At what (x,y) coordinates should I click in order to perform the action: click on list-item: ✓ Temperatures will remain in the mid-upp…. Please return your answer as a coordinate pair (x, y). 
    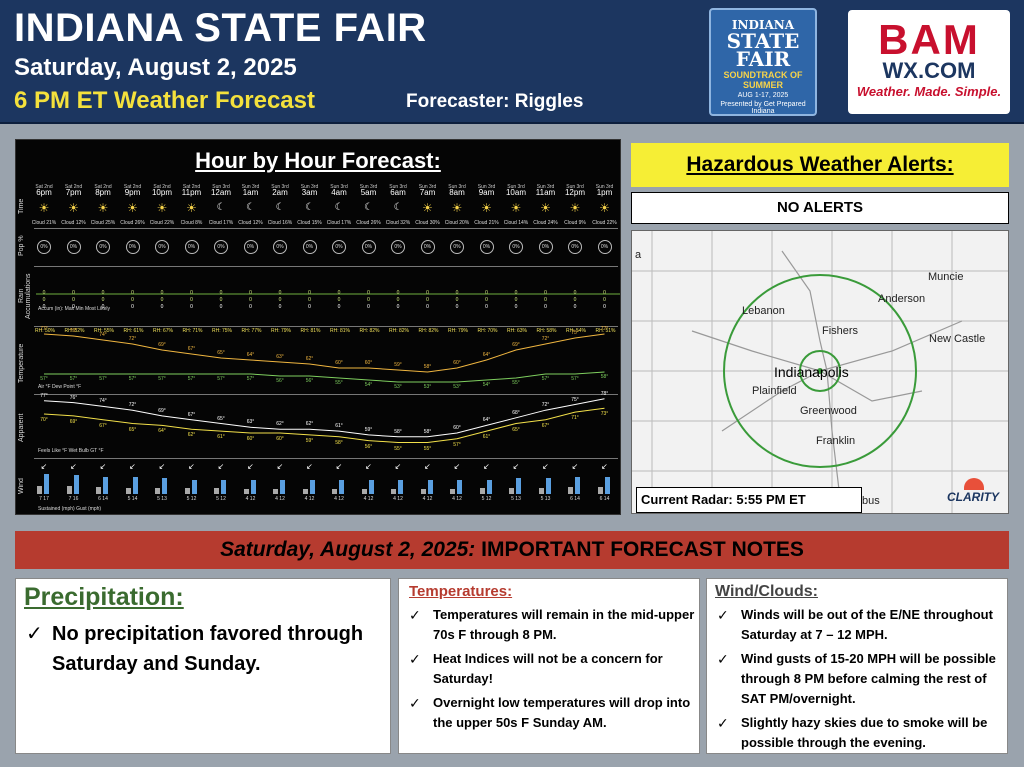
    Looking at the image, I should click on (552, 624).